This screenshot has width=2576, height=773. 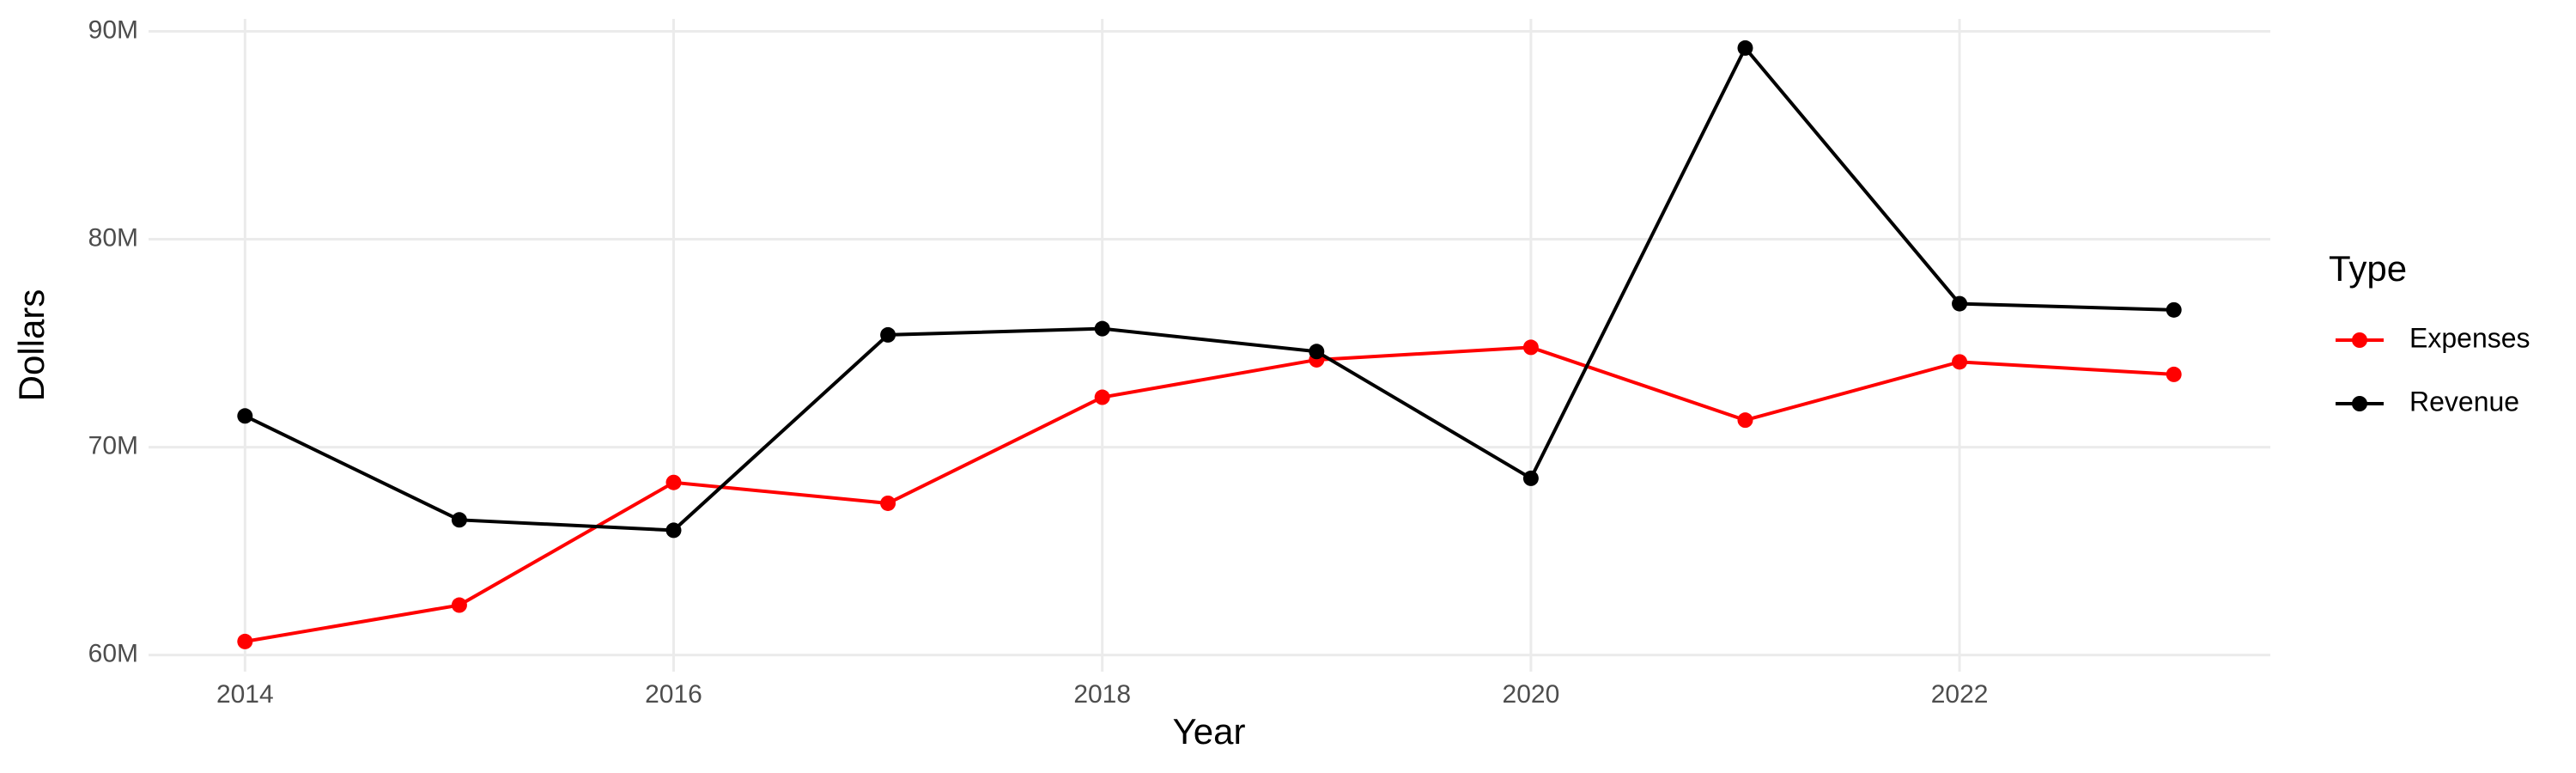 I want to click on x-axis-title: Year, so click(x=1210, y=731).